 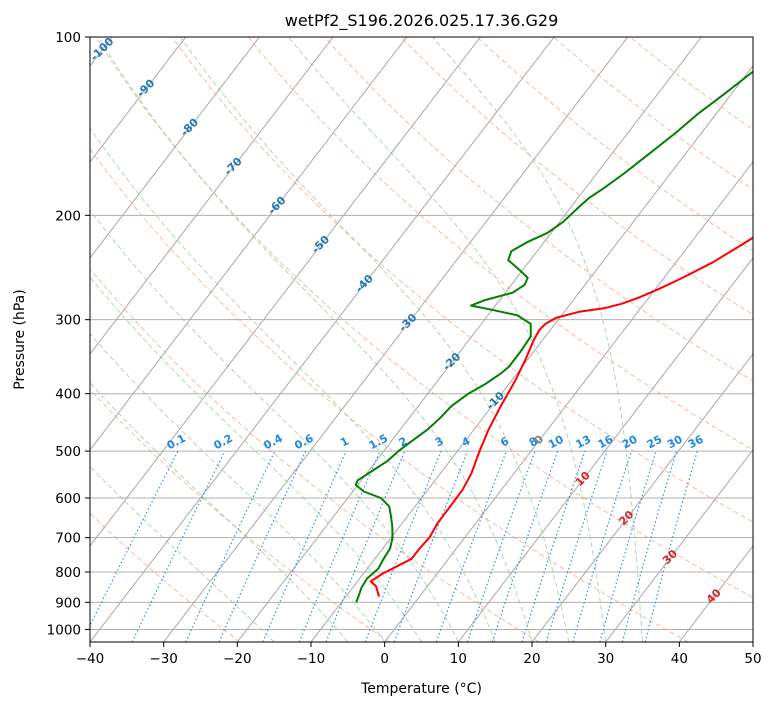 I want to click on isotherm-label: -30, so click(x=407, y=322).